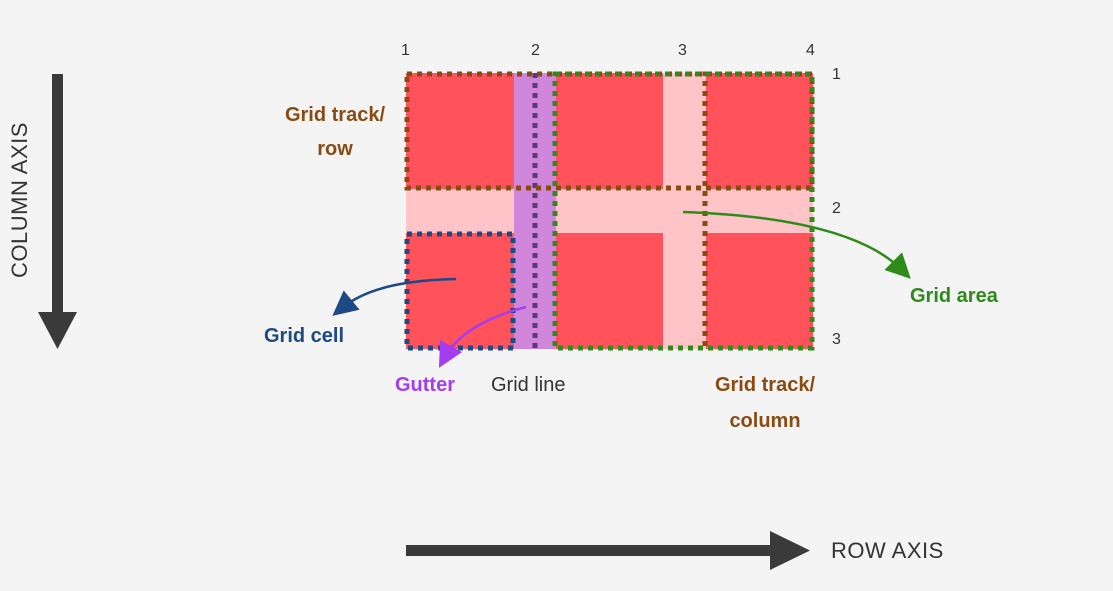 This screenshot has height=591, width=1113. Describe the element at coordinates (810, 50) in the screenshot. I see `column-line-number-4: 4` at that location.